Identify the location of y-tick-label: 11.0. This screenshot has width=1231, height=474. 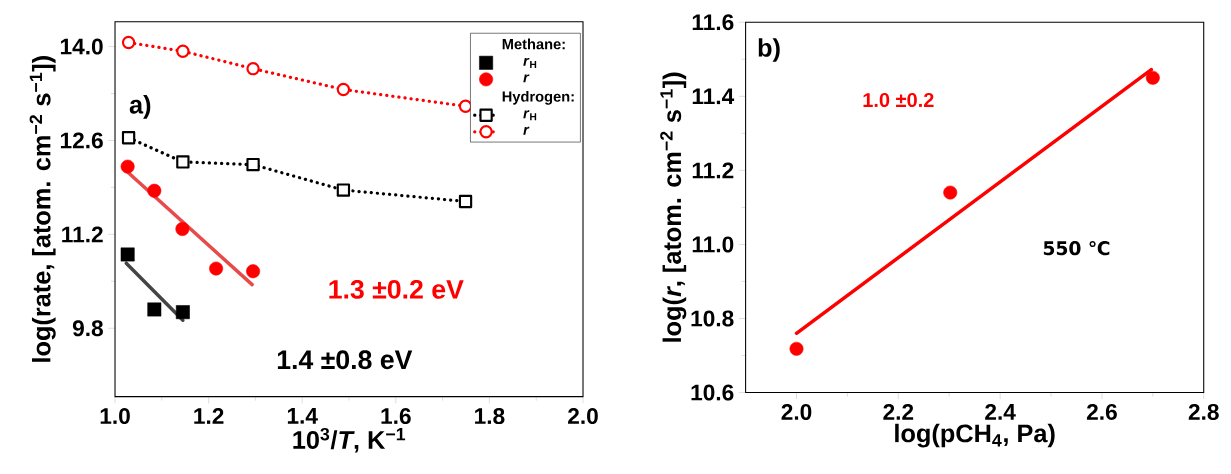
(713, 244).